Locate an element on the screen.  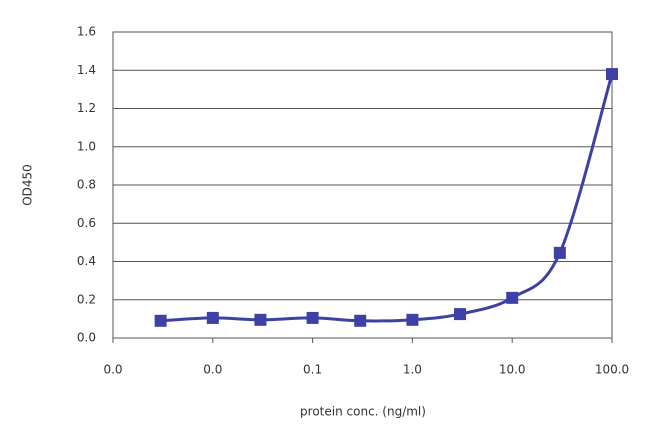
y-tick-label: 0.4 is located at coordinates (86, 261).